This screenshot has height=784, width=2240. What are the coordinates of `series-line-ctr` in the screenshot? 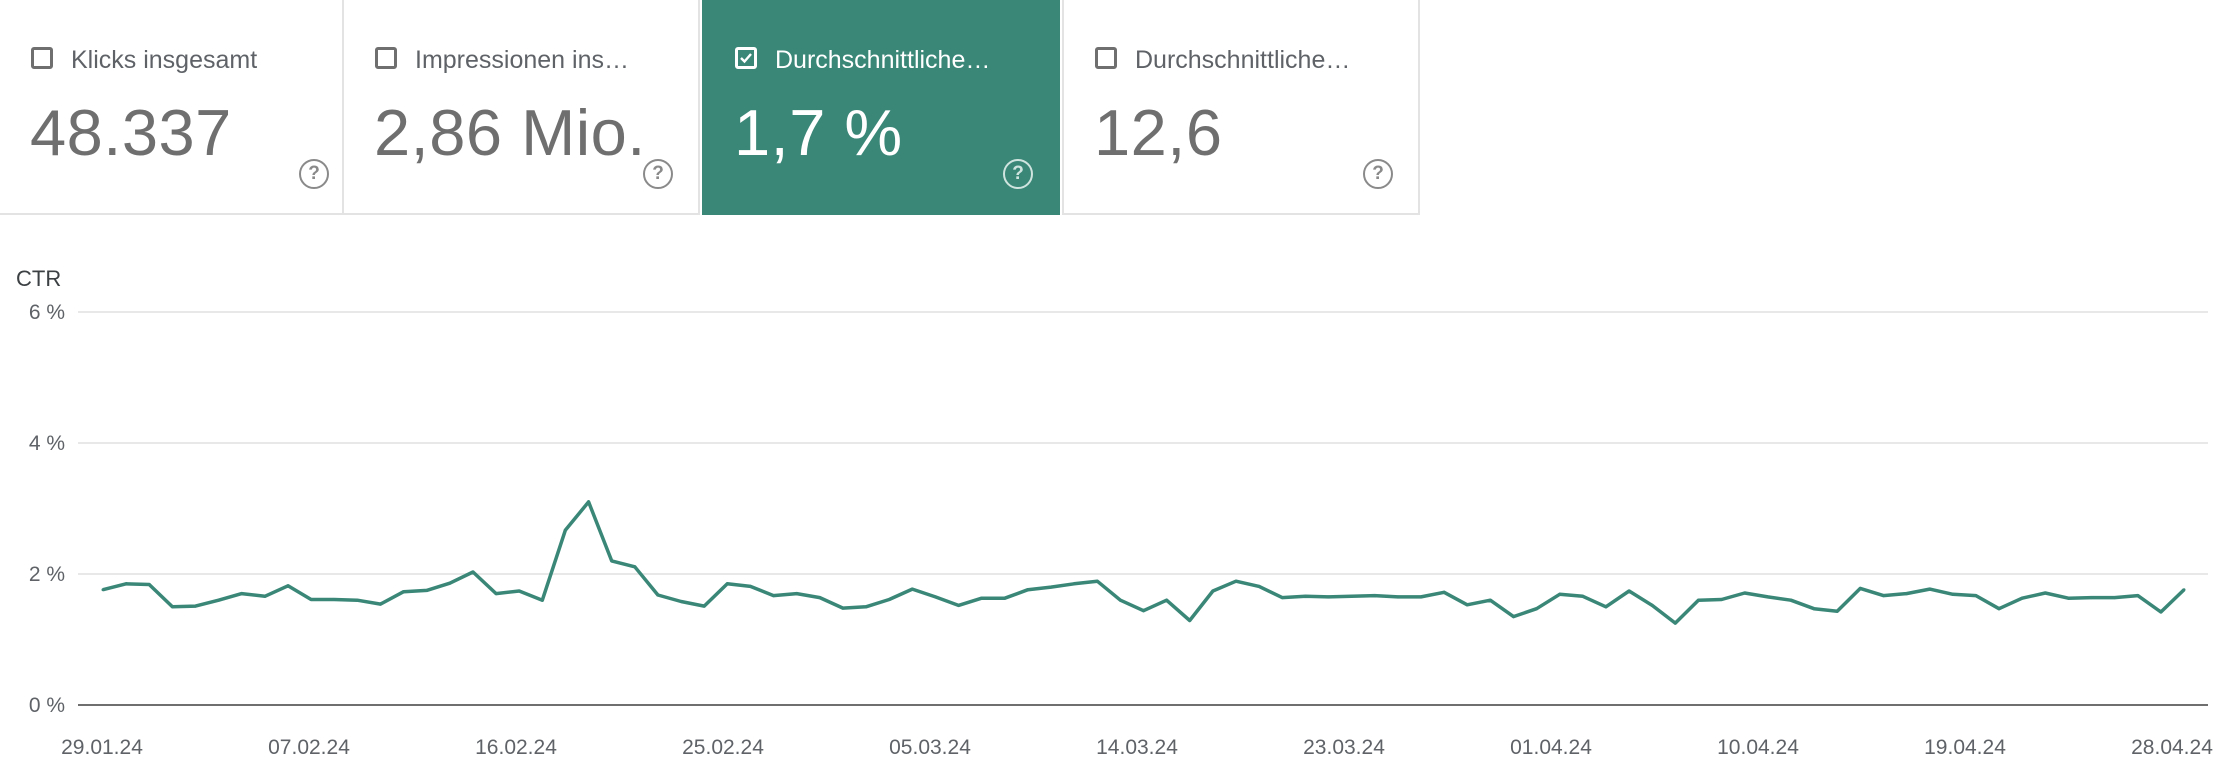 It's located at (1144, 562).